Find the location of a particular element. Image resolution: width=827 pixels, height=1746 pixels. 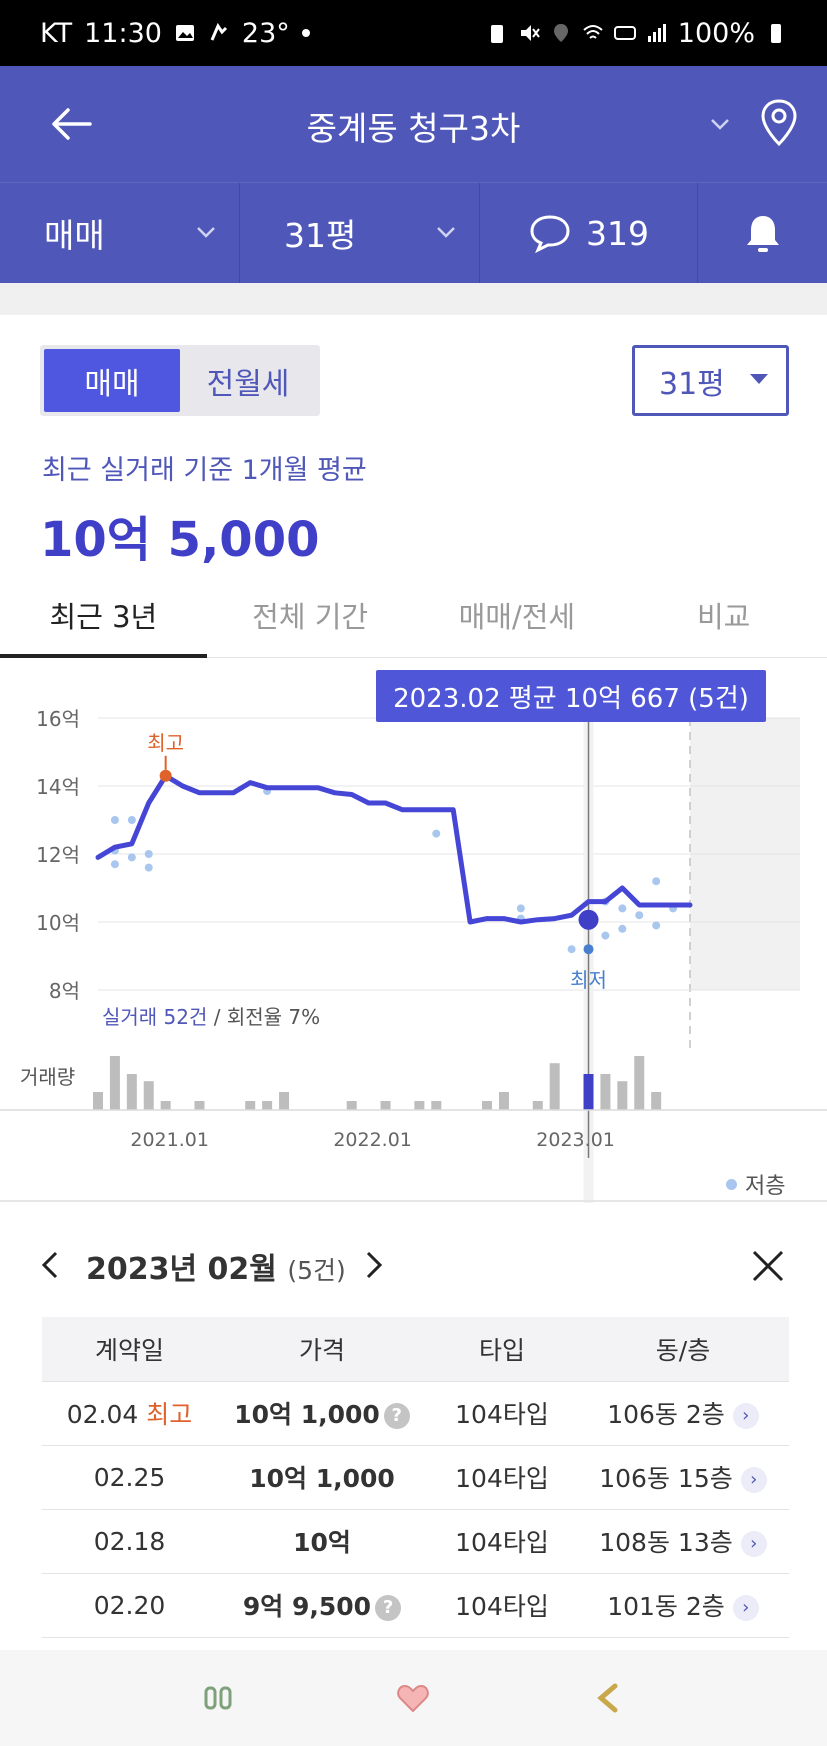

cell-dong-floor: 101동 2층 › is located at coordinates (683, 1605).